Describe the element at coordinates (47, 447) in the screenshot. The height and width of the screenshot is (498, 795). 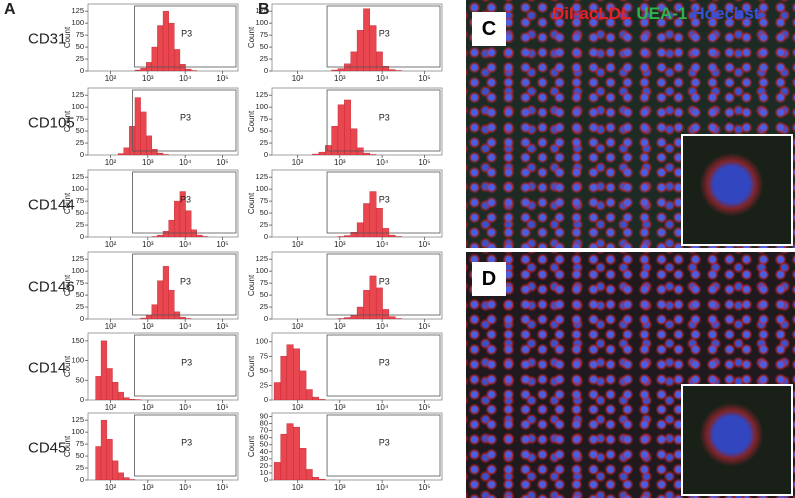
I see `row-label: CD45` at that location.